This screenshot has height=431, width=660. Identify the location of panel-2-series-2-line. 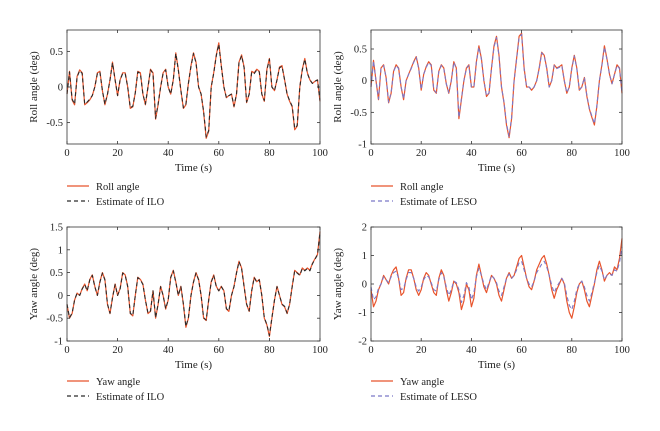
(496, 85).